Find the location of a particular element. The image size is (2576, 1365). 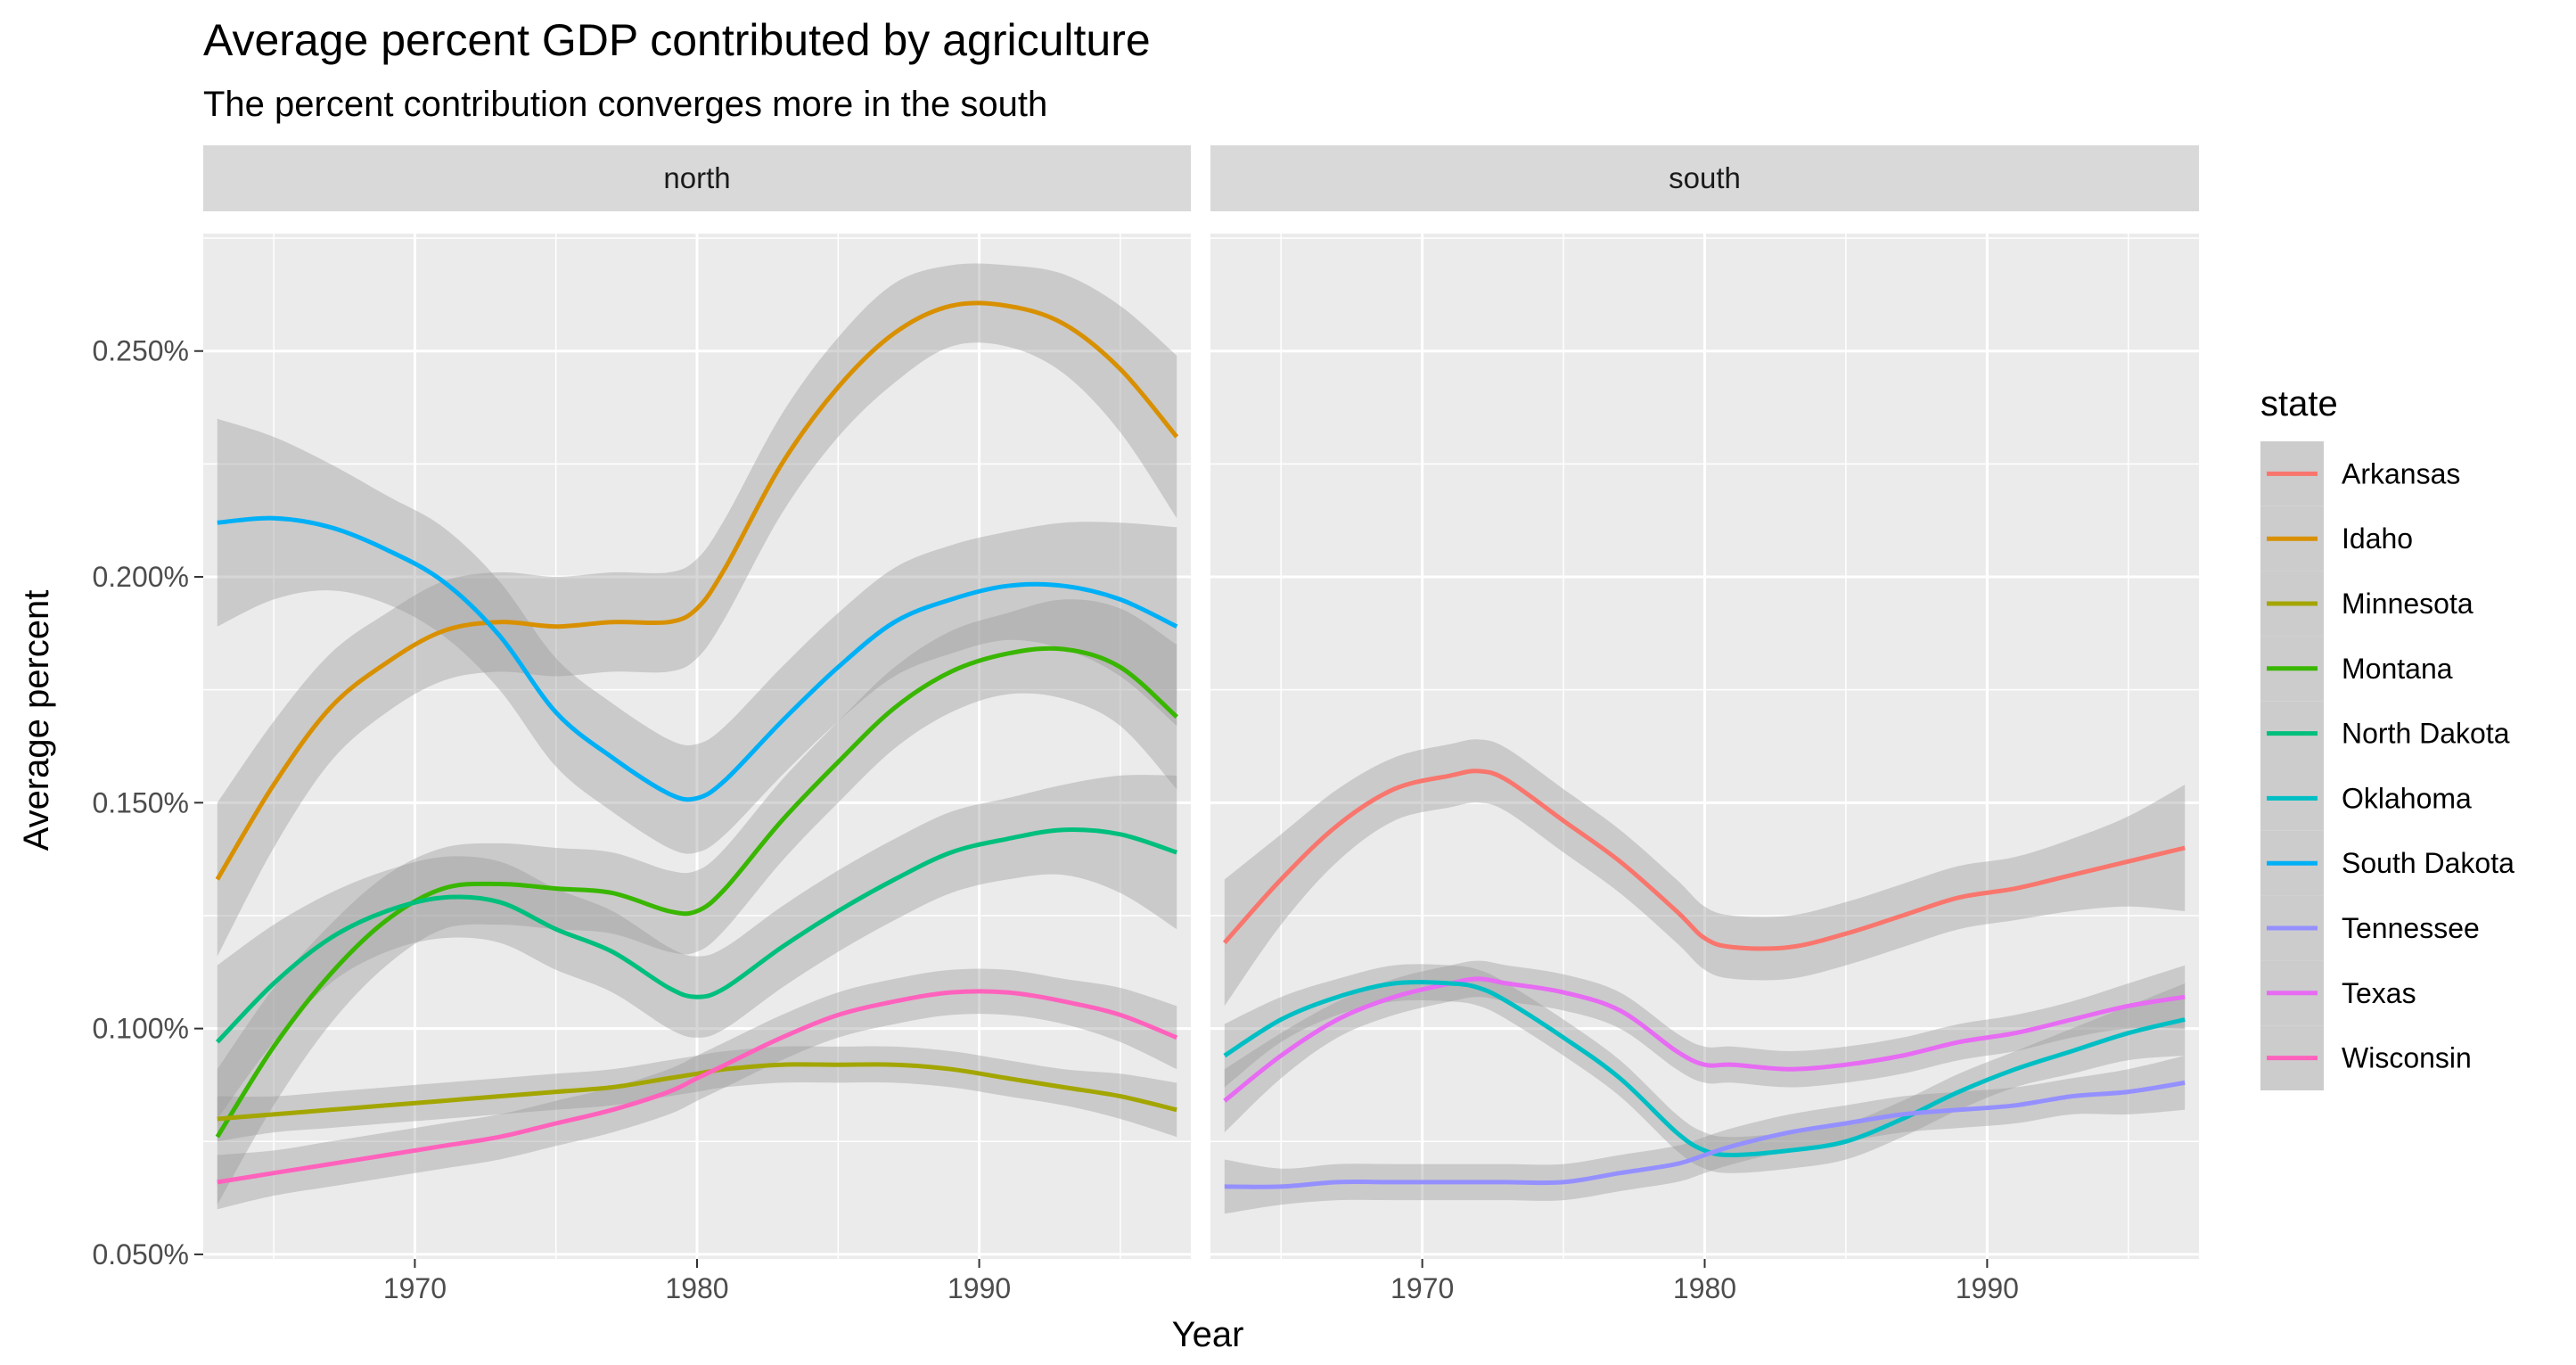

y-axis-title: Average percent is located at coordinates (36, 721).